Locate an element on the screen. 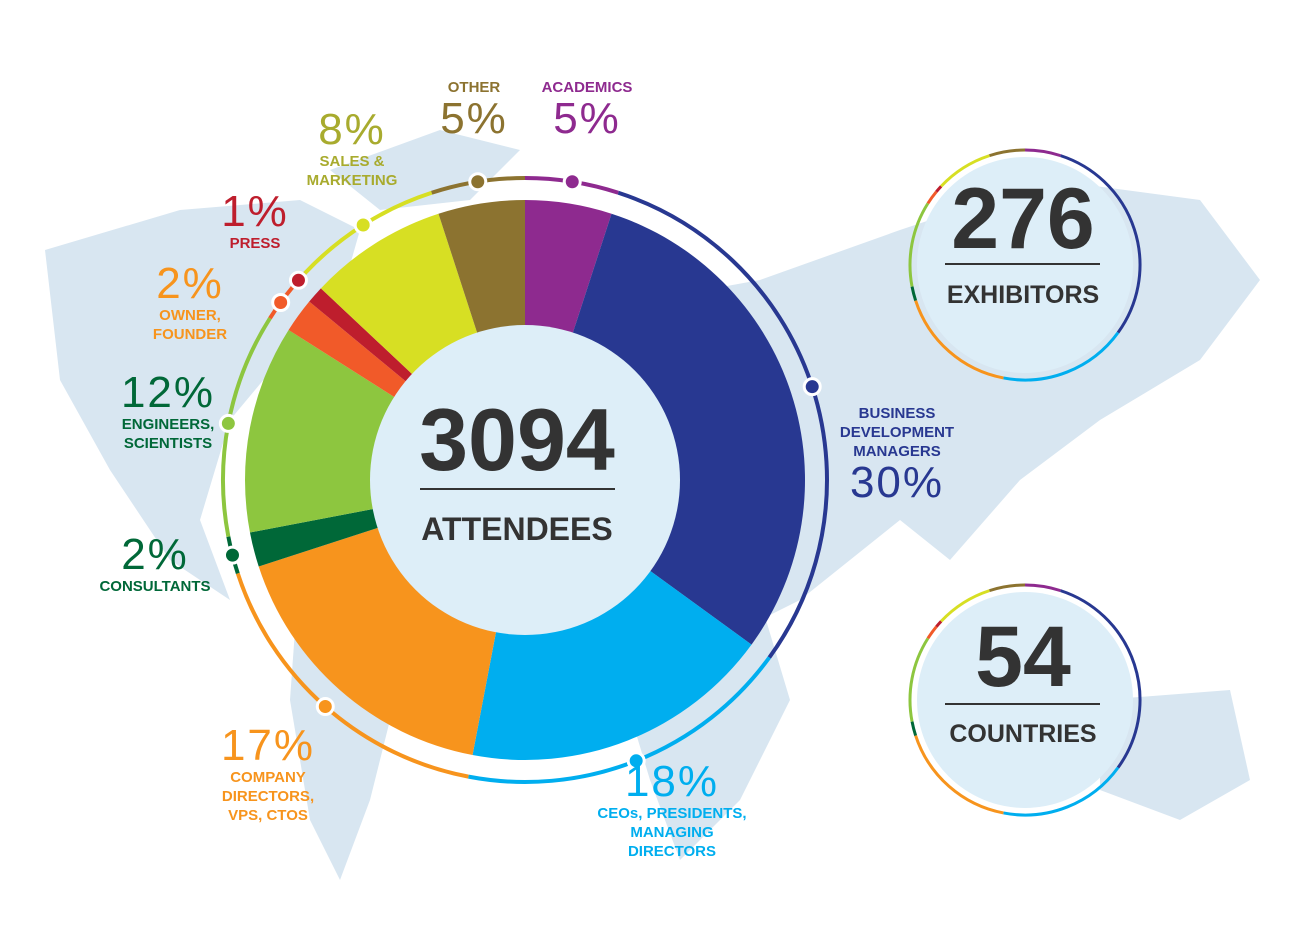 The height and width of the screenshot is (946, 1300). category-label: OWNER, FOUNDER is located at coordinates (190, 325).